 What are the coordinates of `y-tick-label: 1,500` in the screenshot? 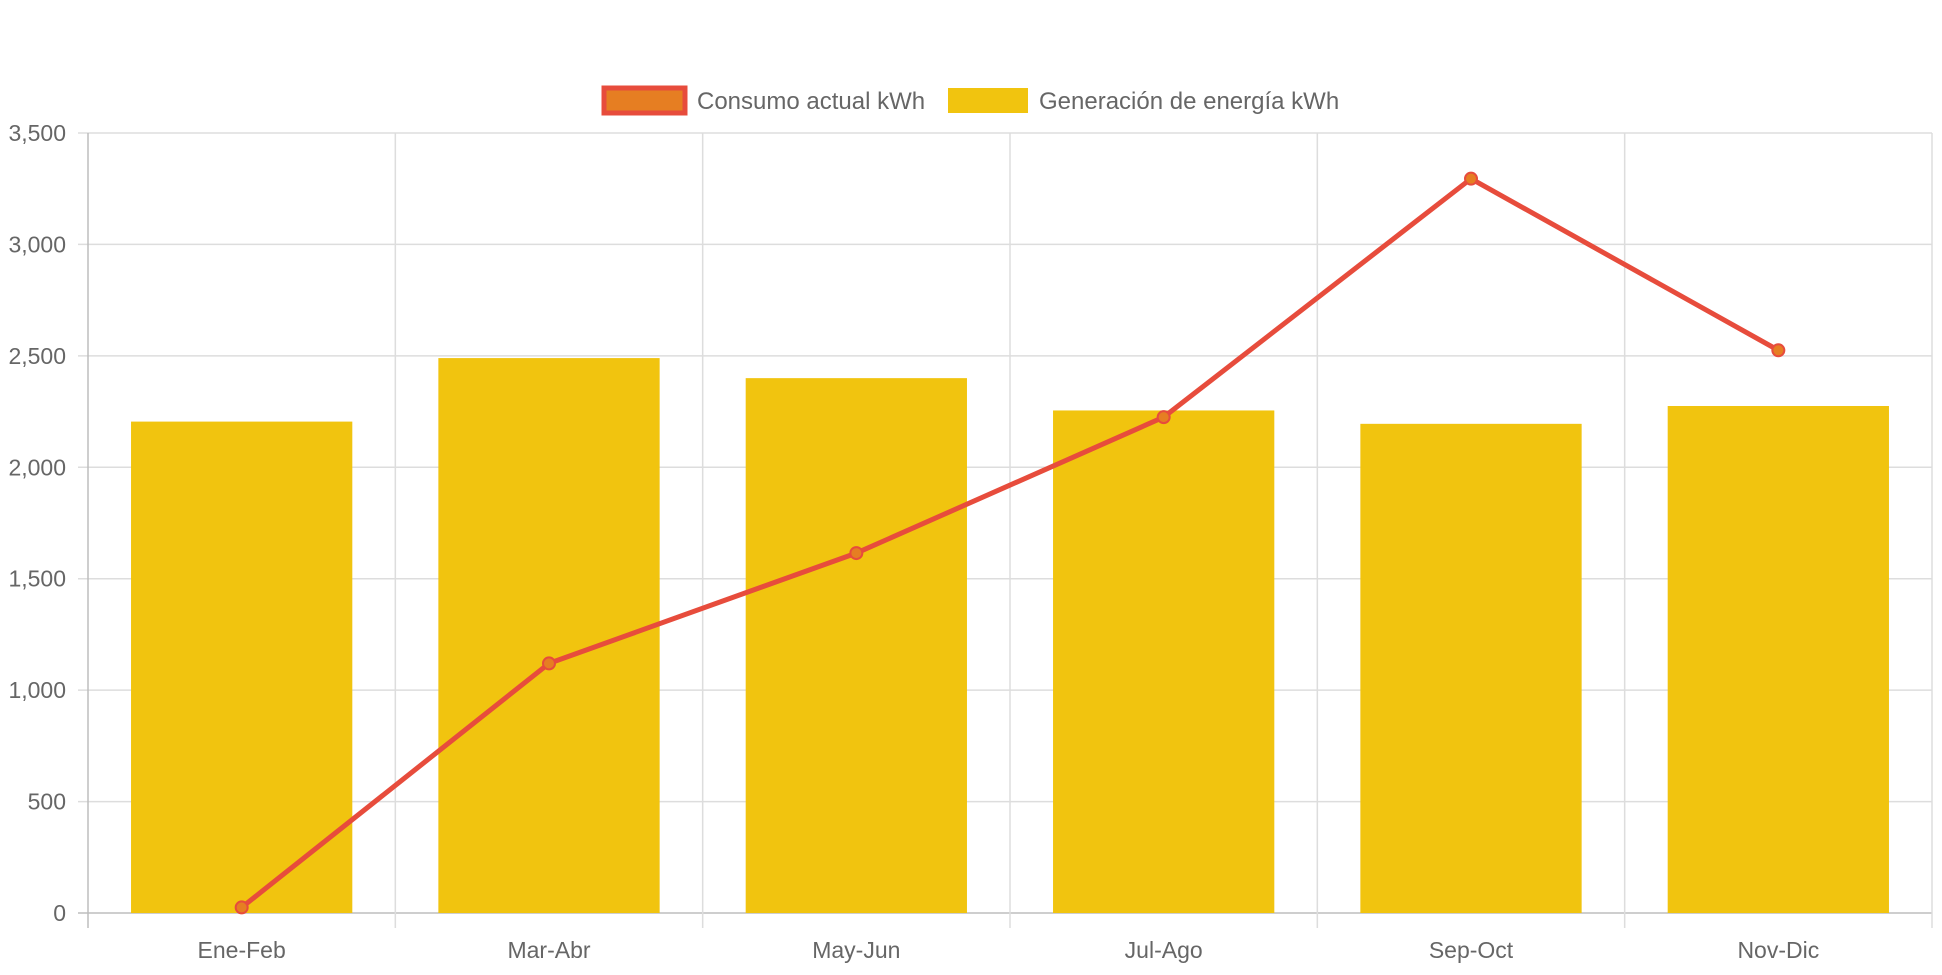 It's located at (37, 579).